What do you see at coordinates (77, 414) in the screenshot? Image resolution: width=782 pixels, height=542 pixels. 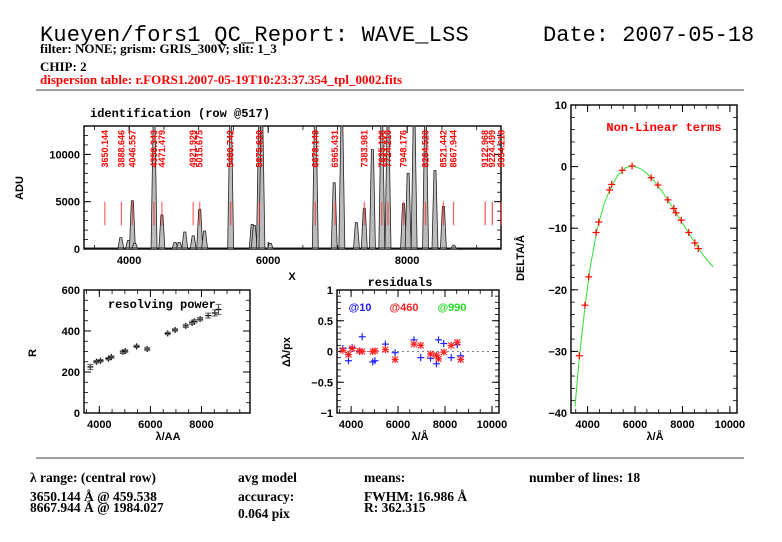 I see `rp-ytick-label: 0` at bounding box center [77, 414].